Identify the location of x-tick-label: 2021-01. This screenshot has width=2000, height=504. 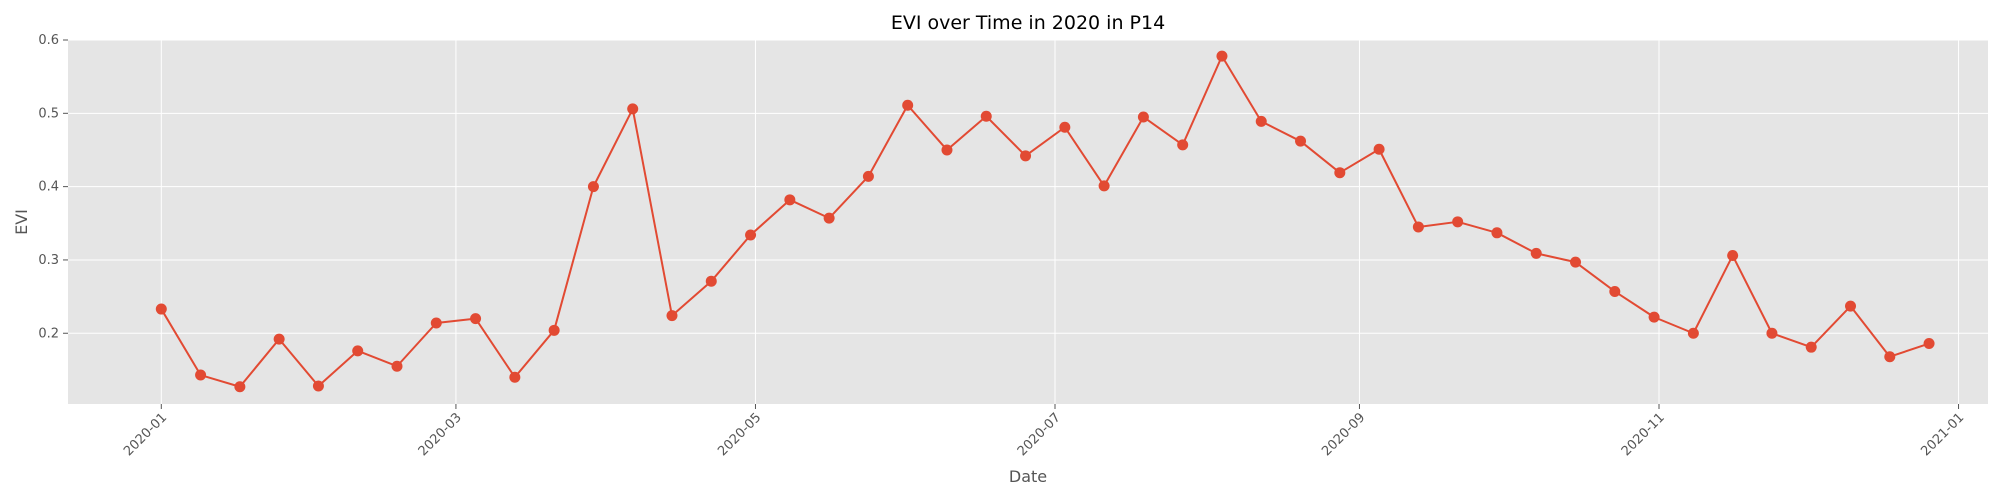
(1942, 434).